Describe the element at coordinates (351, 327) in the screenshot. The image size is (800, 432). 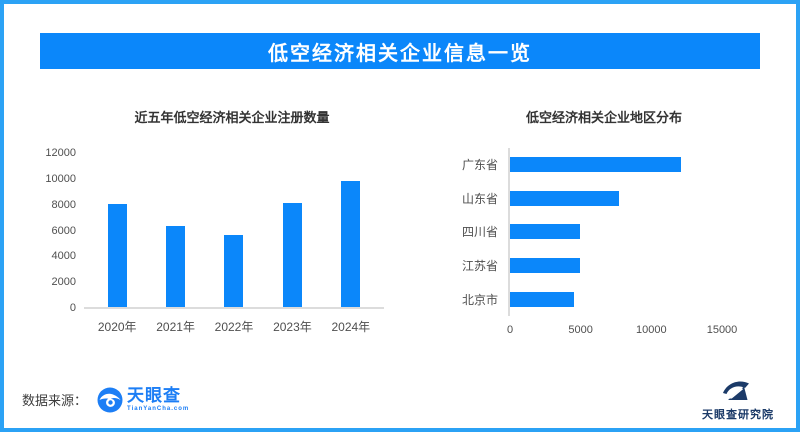
I see `left-x-label-2024年: 2024年` at that location.